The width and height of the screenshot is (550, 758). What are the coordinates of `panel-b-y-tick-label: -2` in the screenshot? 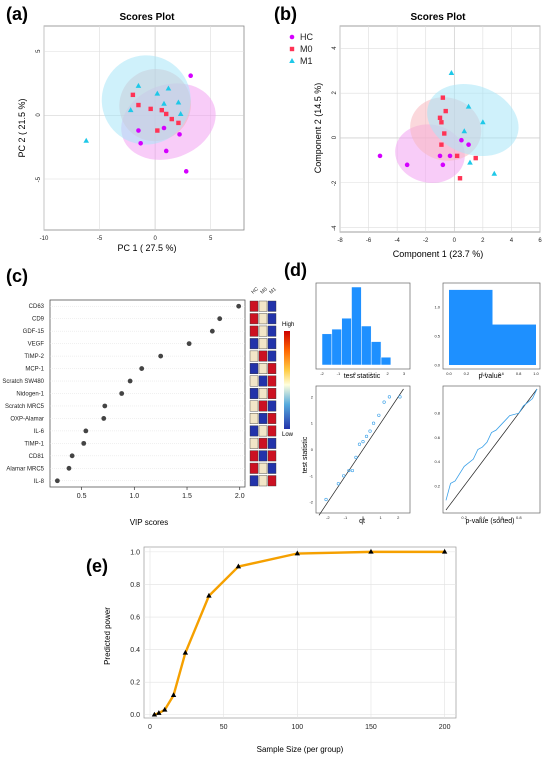 It's located at (335, 183).